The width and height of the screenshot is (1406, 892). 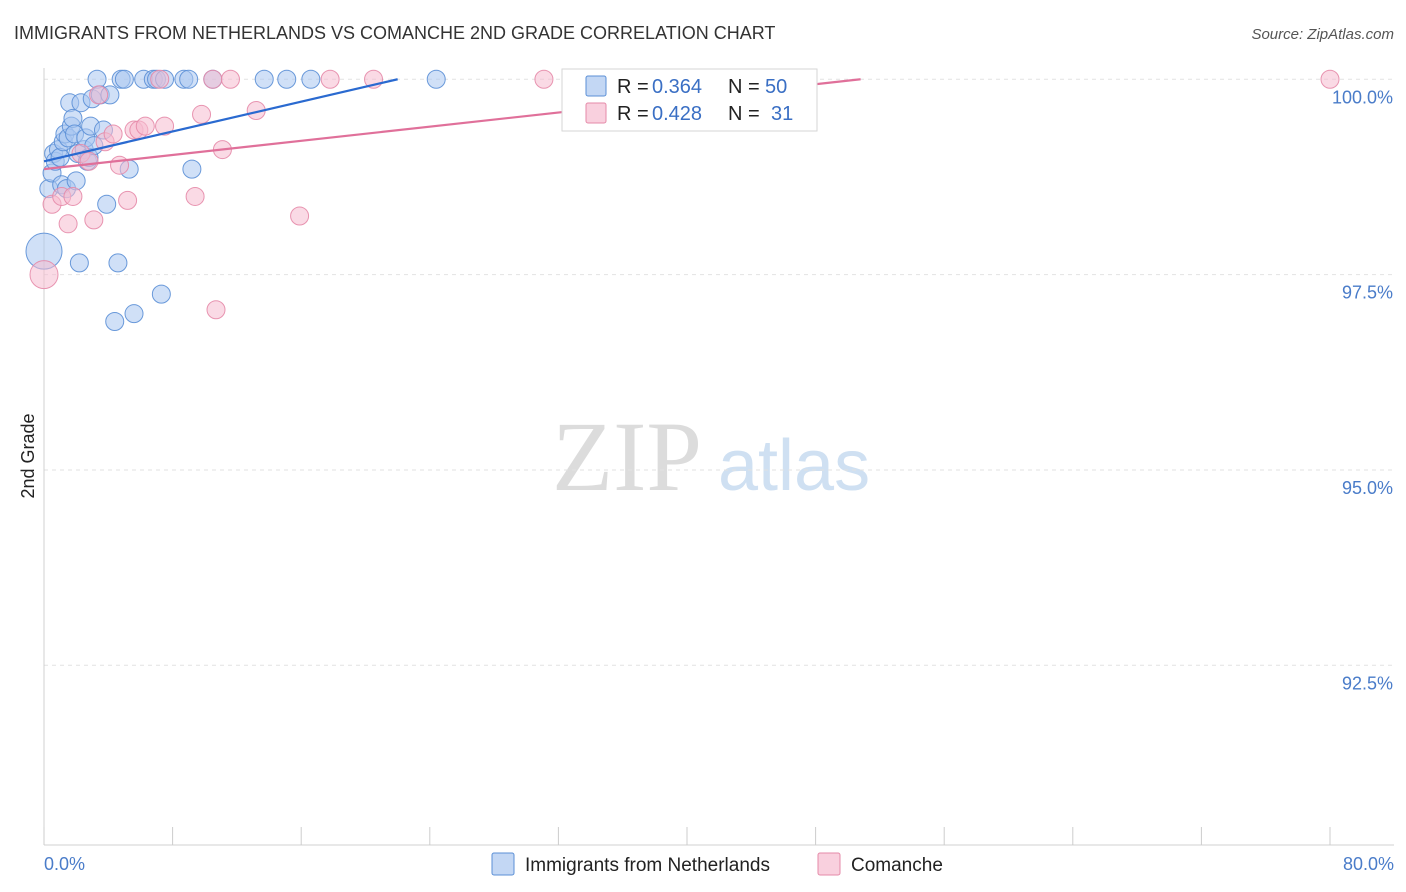 What do you see at coordinates (1367, 293) in the screenshot?
I see `y-tick-label: 97.5%` at bounding box center [1367, 293].